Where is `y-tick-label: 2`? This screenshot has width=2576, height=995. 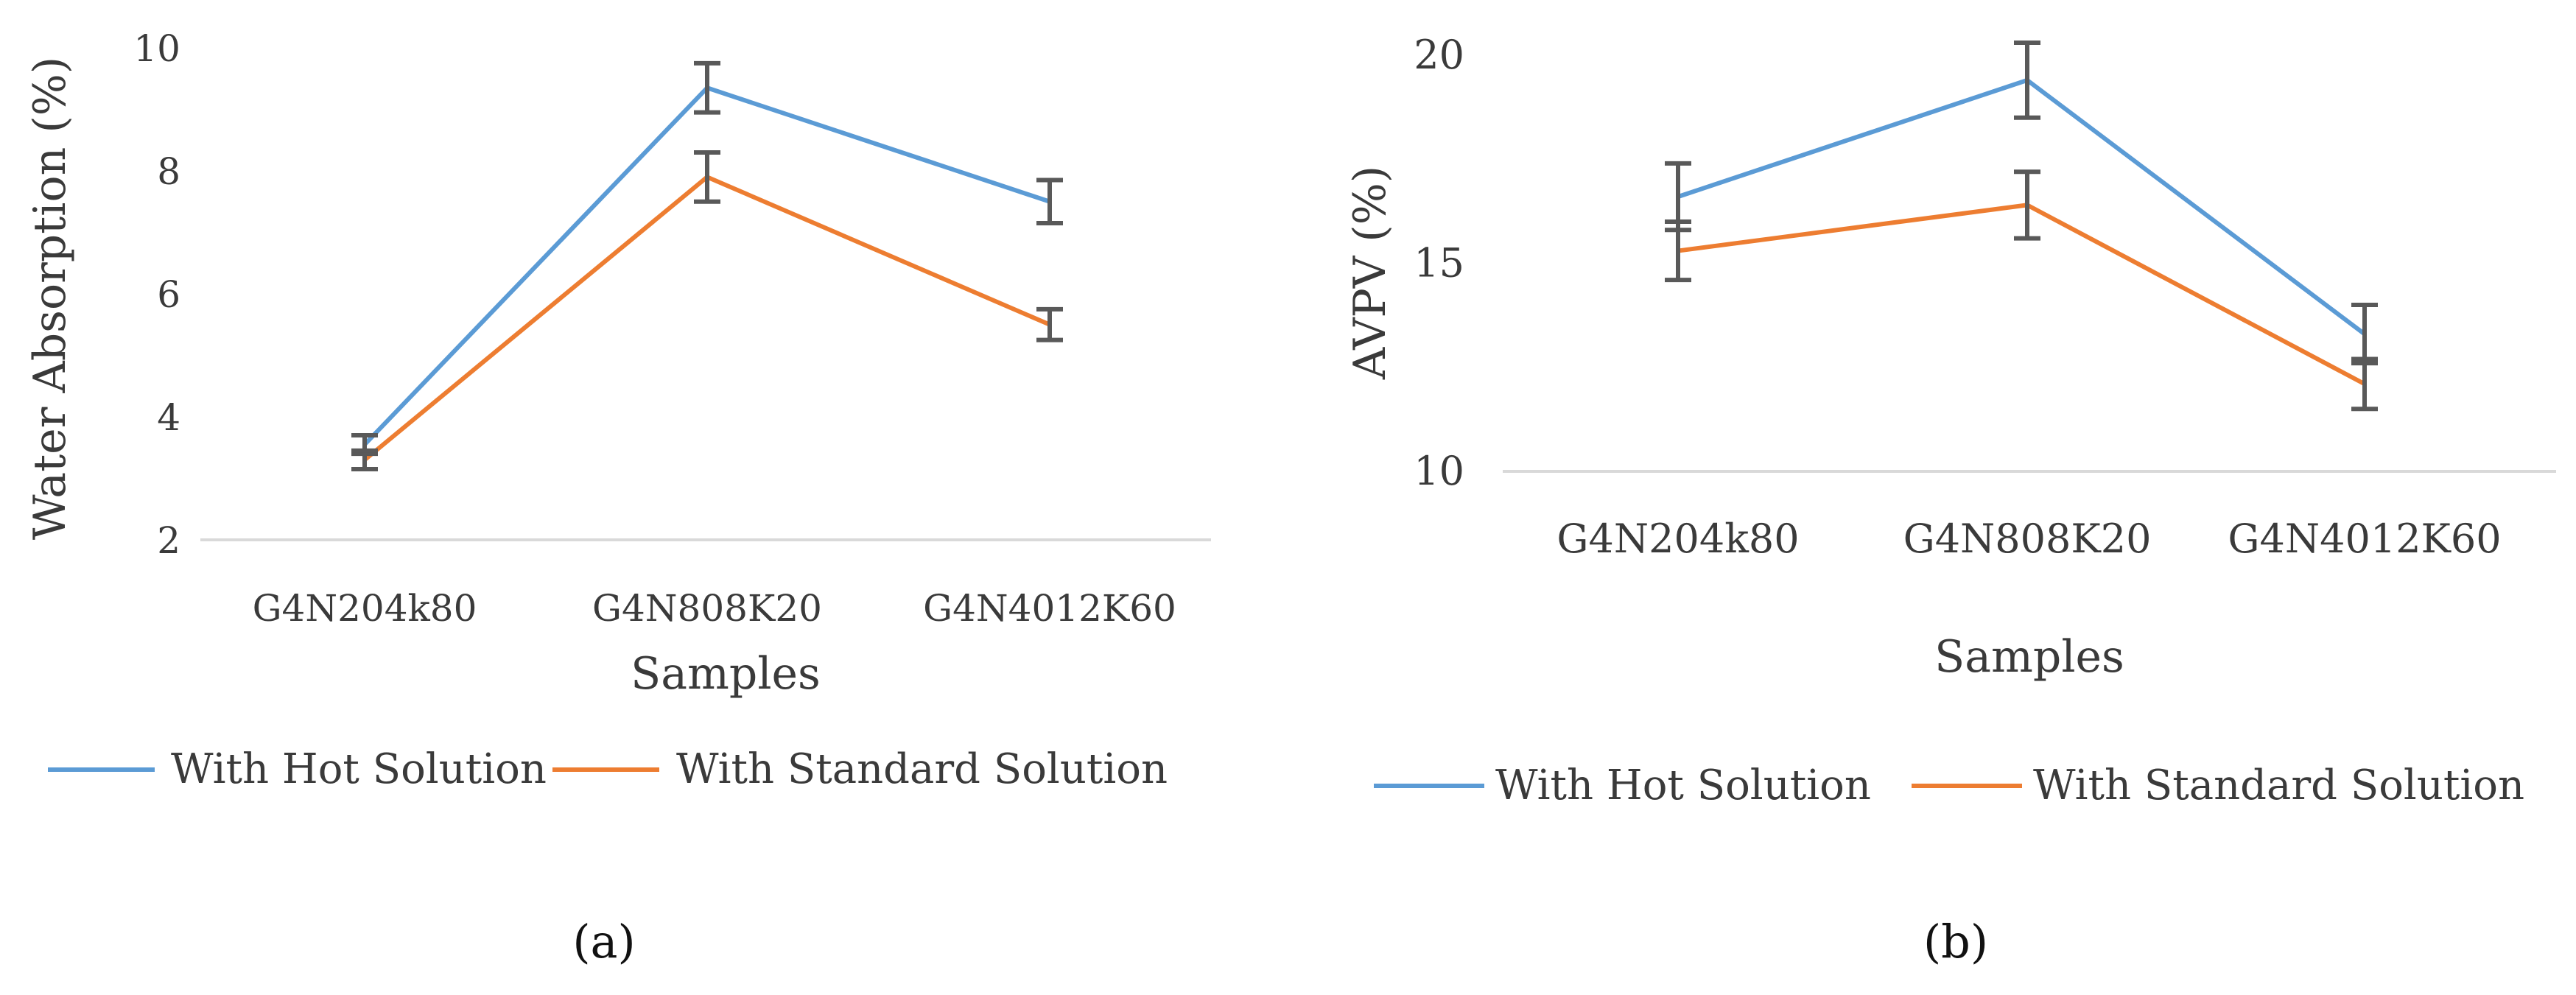
y-tick-label: 2 is located at coordinates (168, 540).